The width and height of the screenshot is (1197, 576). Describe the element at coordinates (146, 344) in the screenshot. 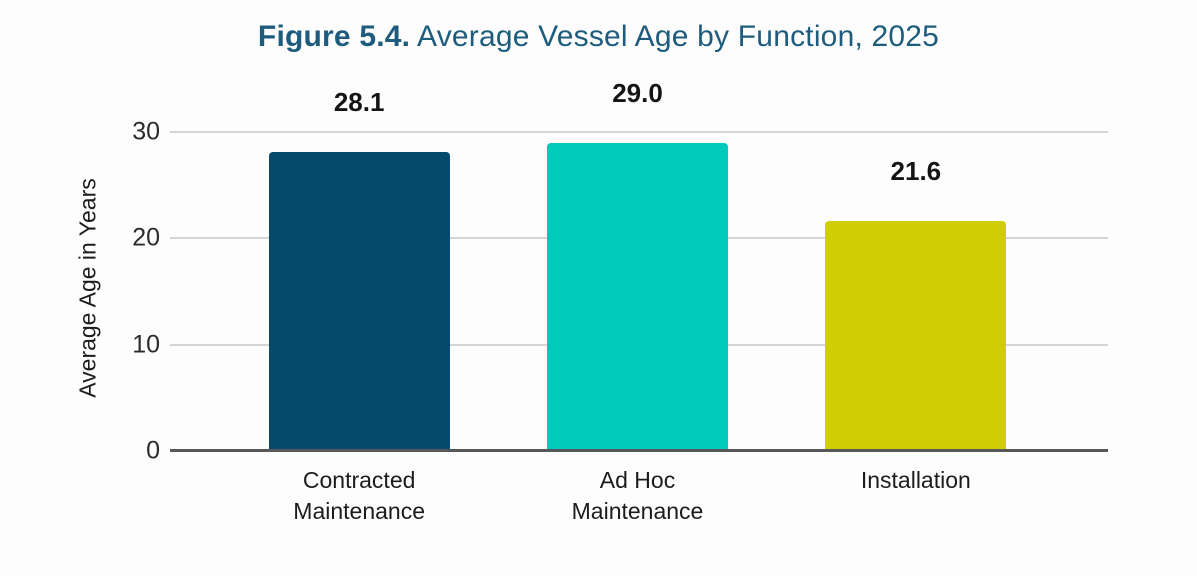

I see `y-tick-label-10: 10` at that location.